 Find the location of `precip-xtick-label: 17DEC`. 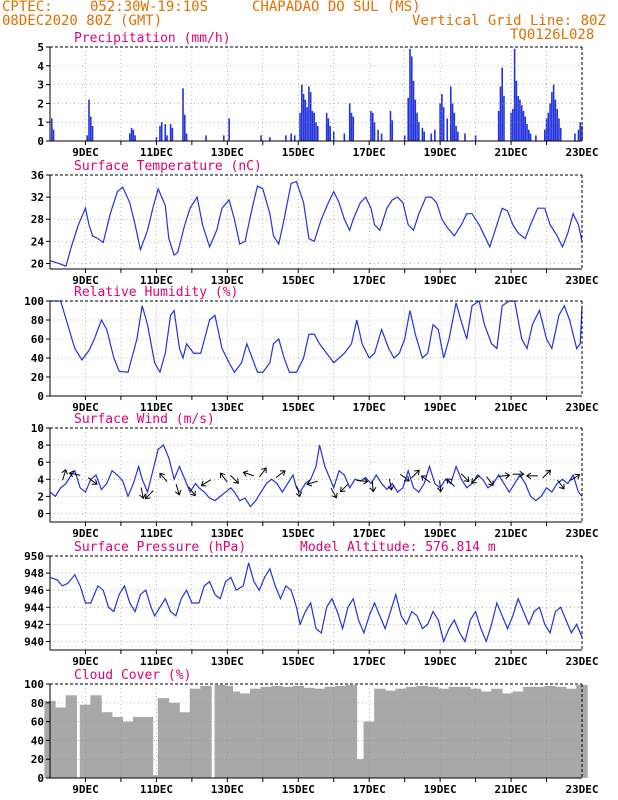

precip-xtick-label: 17DEC is located at coordinates (369, 152).